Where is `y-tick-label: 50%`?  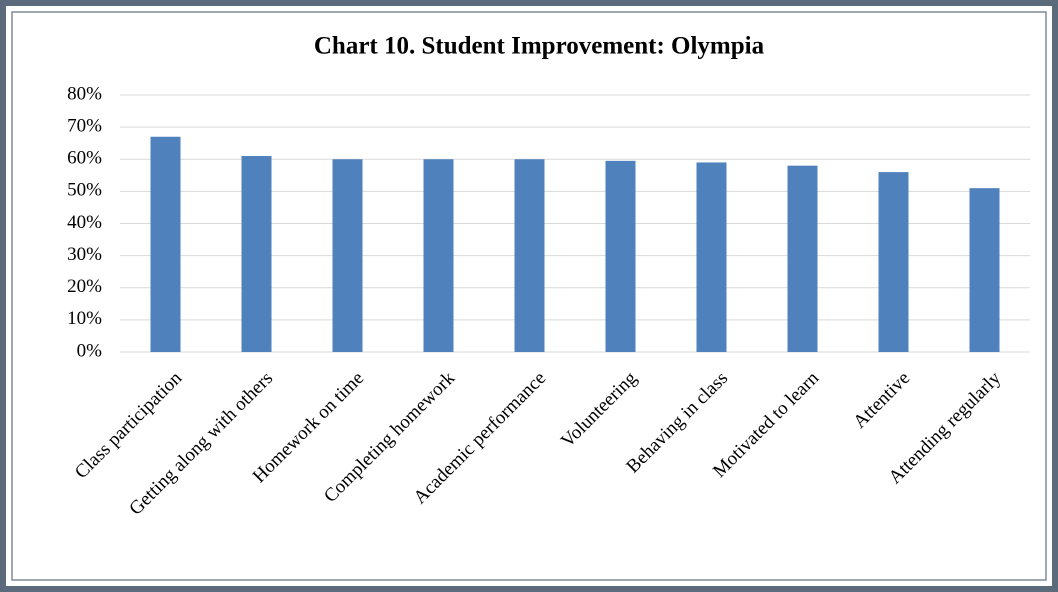
y-tick-label: 50% is located at coordinates (84, 190).